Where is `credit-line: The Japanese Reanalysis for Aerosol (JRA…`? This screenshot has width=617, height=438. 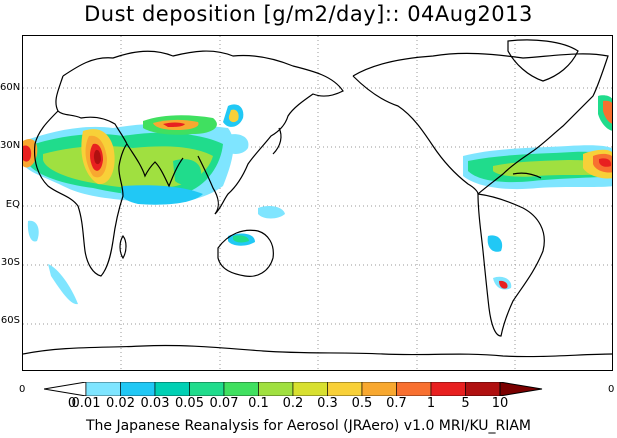 credit-line: The Japanese Reanalysis for Aerosol (JRA… is located at coordinates (308, 426).